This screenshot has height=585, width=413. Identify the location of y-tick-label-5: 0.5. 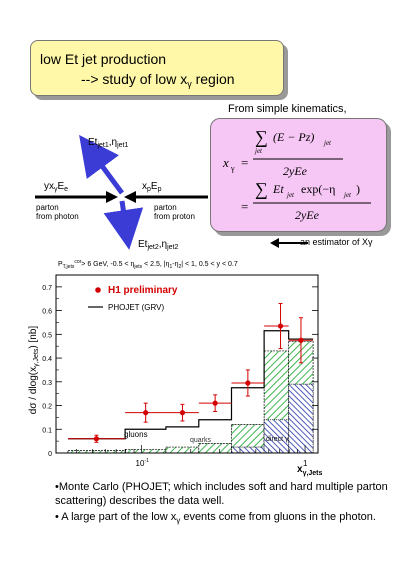
(47, 335).